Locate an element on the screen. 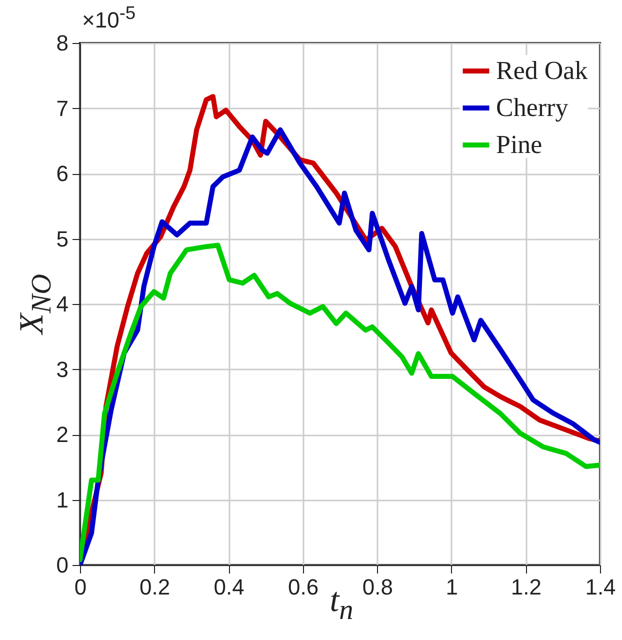 Image resolution: width=622 pixels, height=640 pixels. y-tick-label: 7 is located at coordinates (62, 108).